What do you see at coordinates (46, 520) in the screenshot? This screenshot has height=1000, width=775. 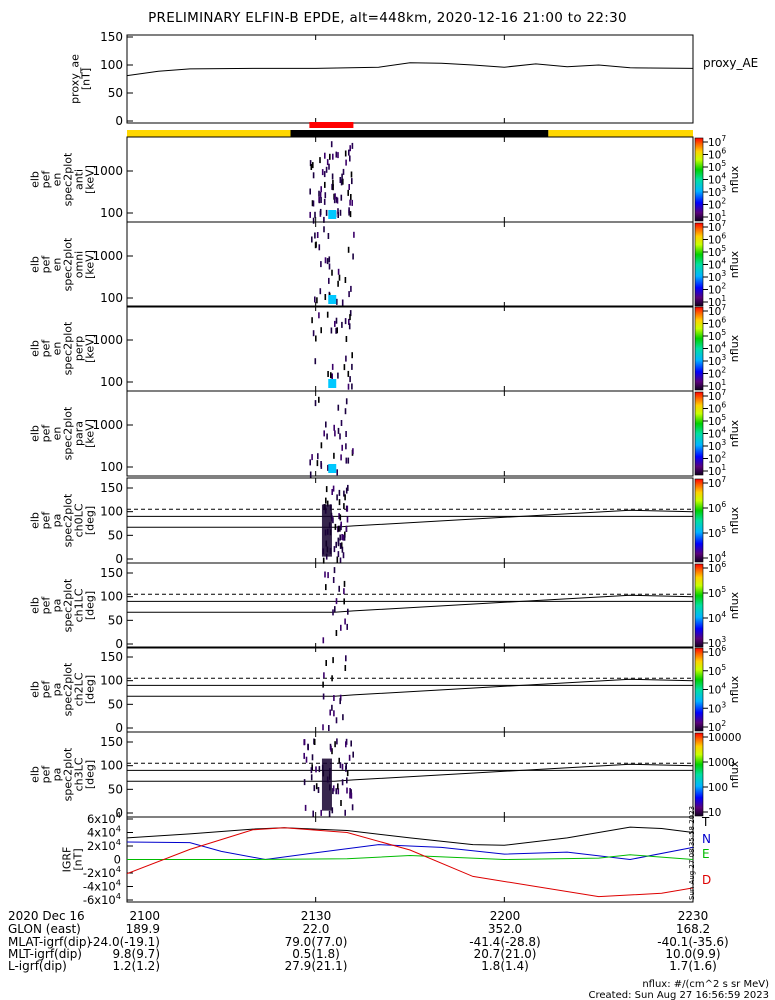 I see `pitch-panel-0-ylabel-1: pef` at bounding box center [46, 520].